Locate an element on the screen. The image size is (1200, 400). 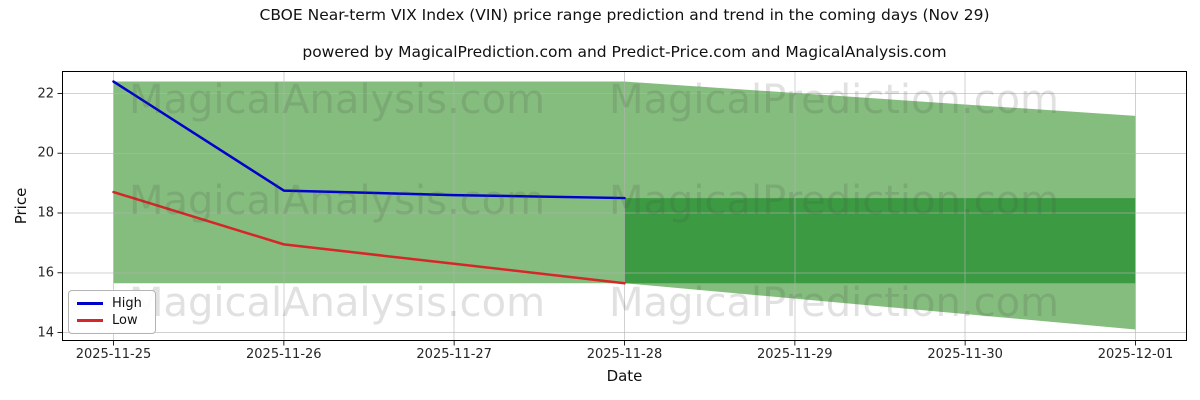
legend-item-high: High is located at coordinates (116, 303).